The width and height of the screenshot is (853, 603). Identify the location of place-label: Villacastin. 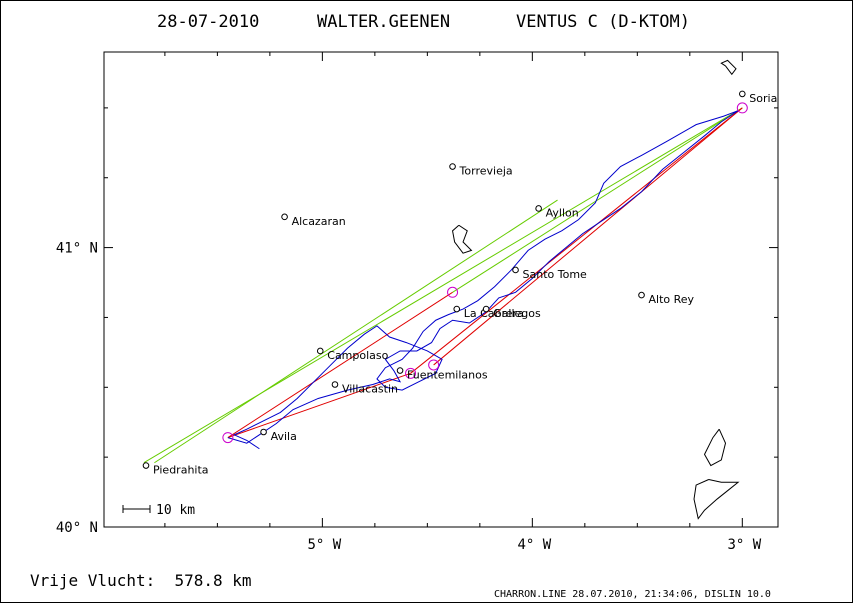
(370, 389).